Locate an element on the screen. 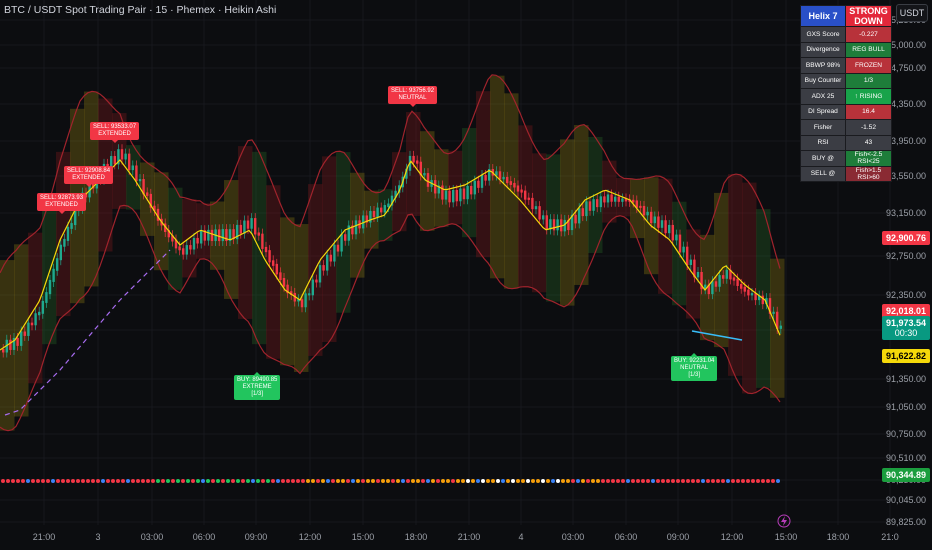  price-tick-label: 92,350.00 is located at coordinates (906, 295).